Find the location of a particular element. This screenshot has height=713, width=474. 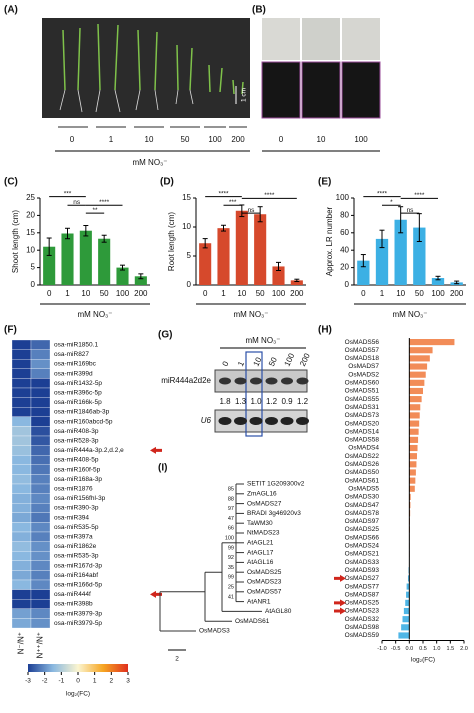

y-tick-label: OsMADS98 is located at coordinates (362, 627).